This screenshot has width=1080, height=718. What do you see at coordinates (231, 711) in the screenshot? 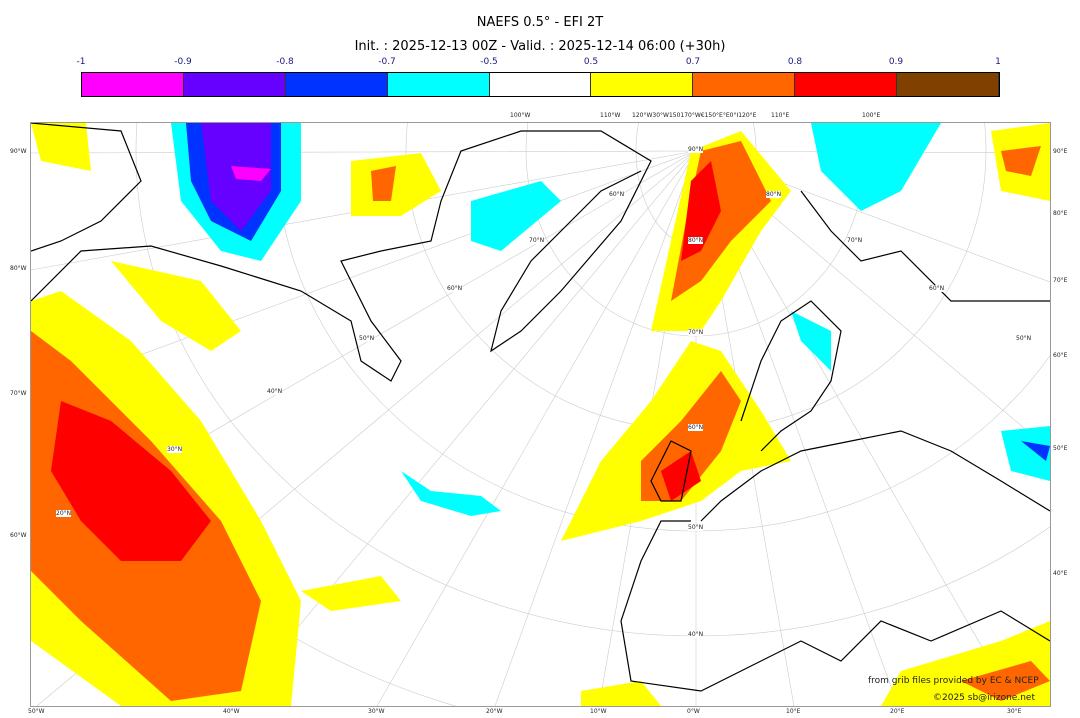
I see `axis-label: 40°W` at bounding box center [231, 711].